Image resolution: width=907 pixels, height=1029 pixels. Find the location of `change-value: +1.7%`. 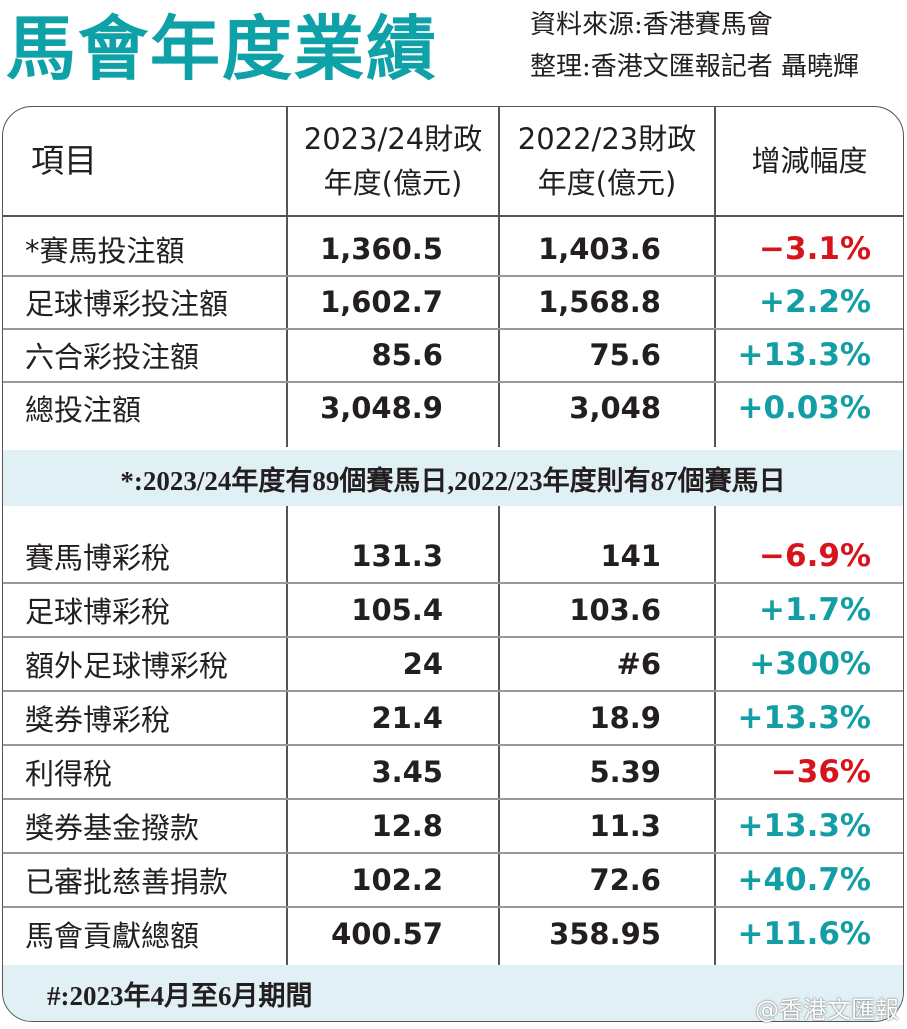

change-value: +1.7% is located at coordinates (815, 609).